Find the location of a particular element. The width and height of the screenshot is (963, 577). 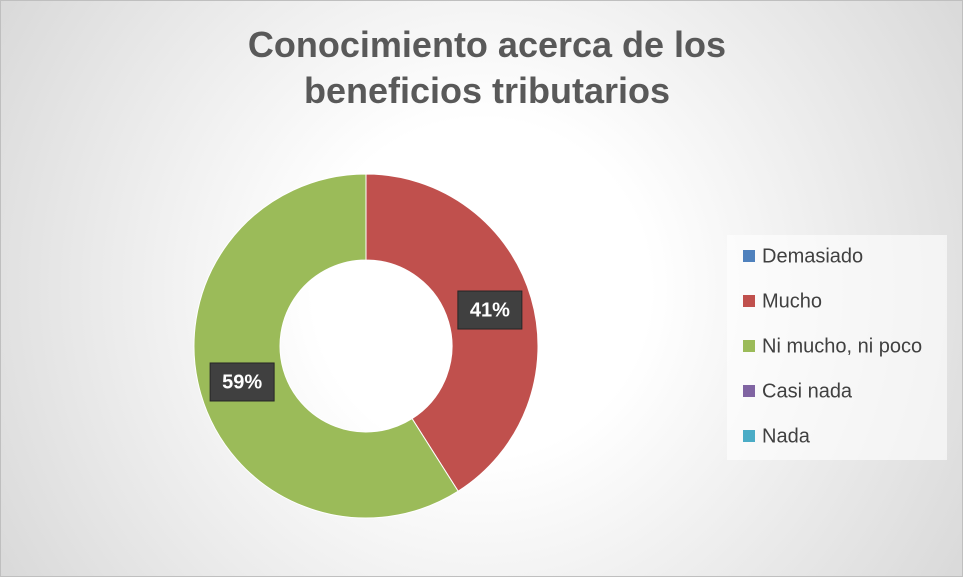

data-label: 59% is located at coordinates (242, 382).